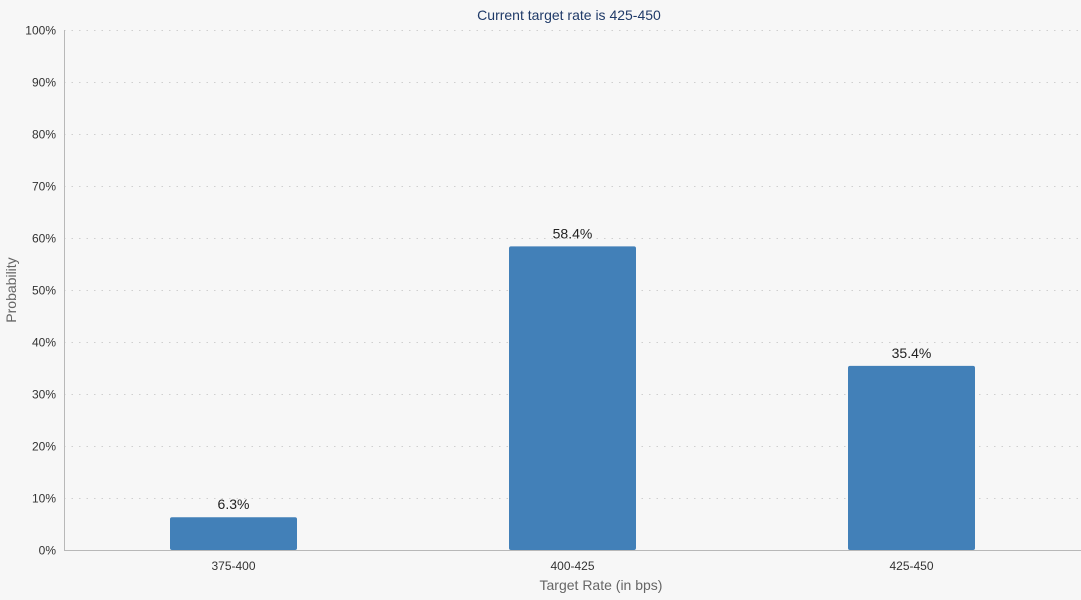  What do you see at coordinates (601, 585) in the screenshot?
I see `x-axis-label: Target Rate (in bps)` at bounding box center [601, 585].